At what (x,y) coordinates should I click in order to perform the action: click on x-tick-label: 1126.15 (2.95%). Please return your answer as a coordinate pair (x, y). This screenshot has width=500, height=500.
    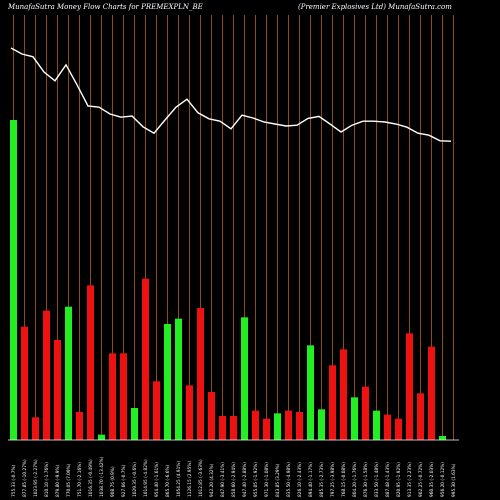
    Looking at the image, I should click on (190, 479).